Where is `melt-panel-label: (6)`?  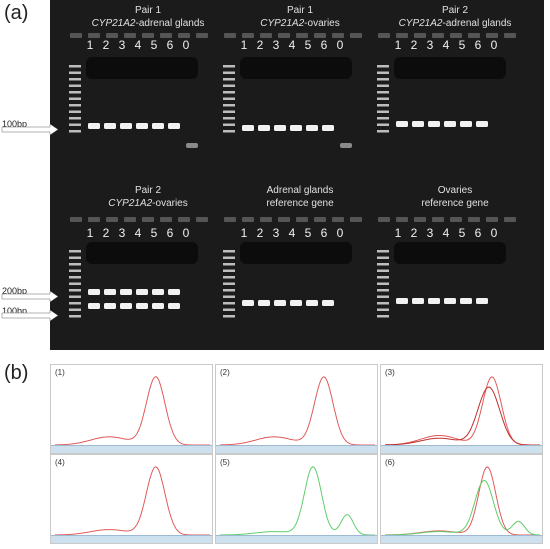 melt-panel-label: (6) is located at coordinates (390, 462).